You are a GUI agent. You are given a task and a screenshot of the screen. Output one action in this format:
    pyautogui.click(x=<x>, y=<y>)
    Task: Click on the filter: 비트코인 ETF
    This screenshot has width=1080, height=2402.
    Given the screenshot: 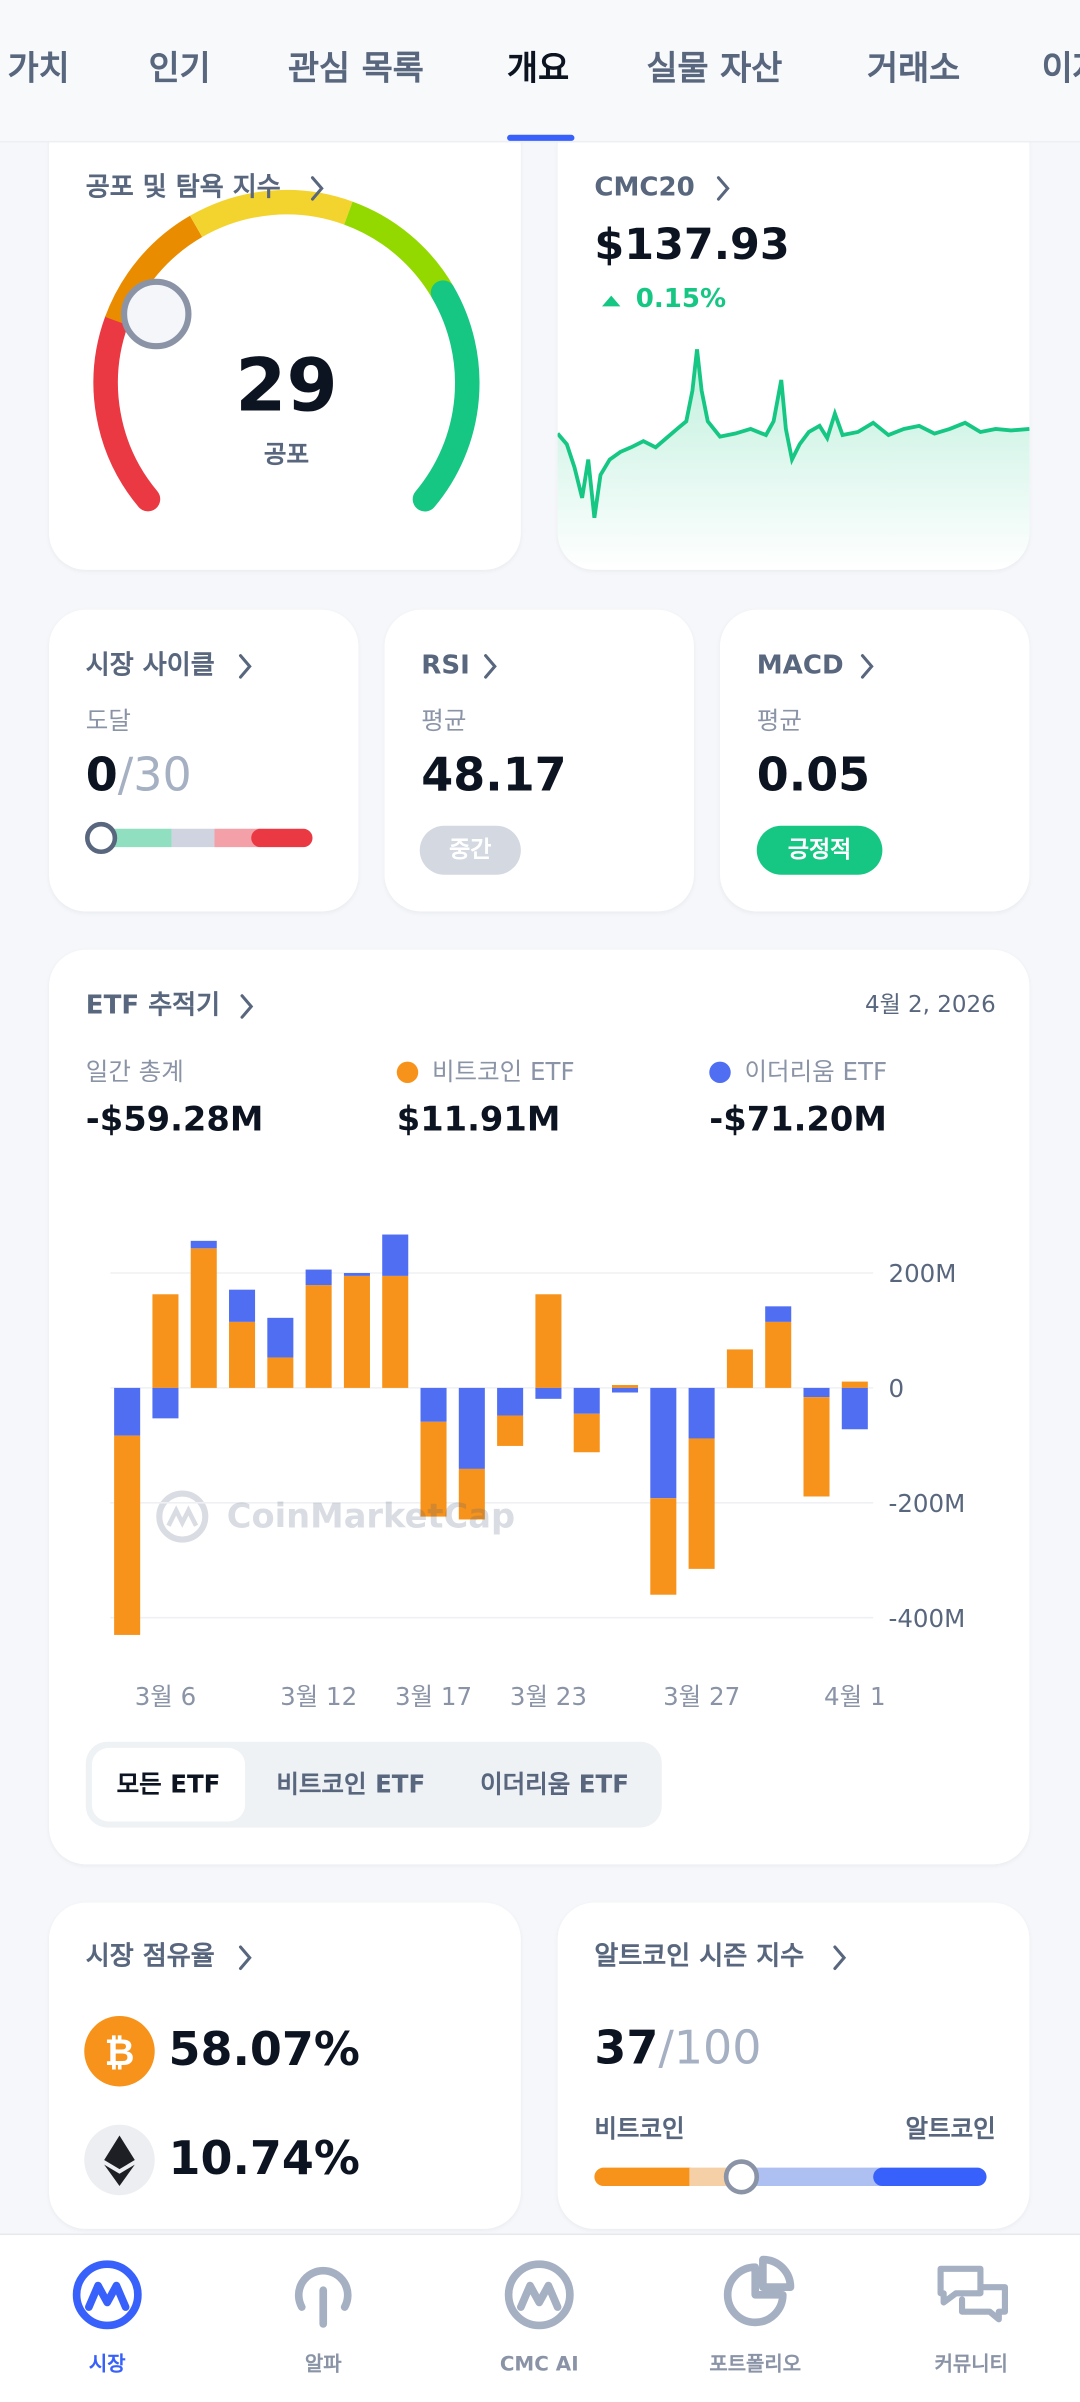 What is the action you would take?
    pyautogui.click(x=351, y=1784)
    